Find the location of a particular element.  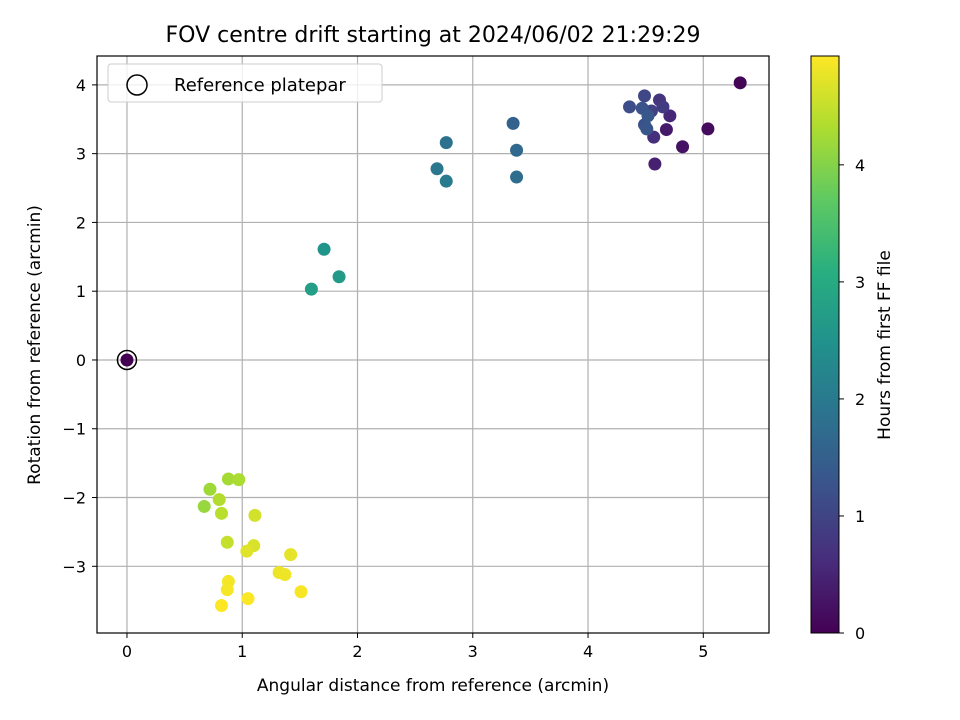

x-tick-label: 4 is located at coordinates (588, 651).